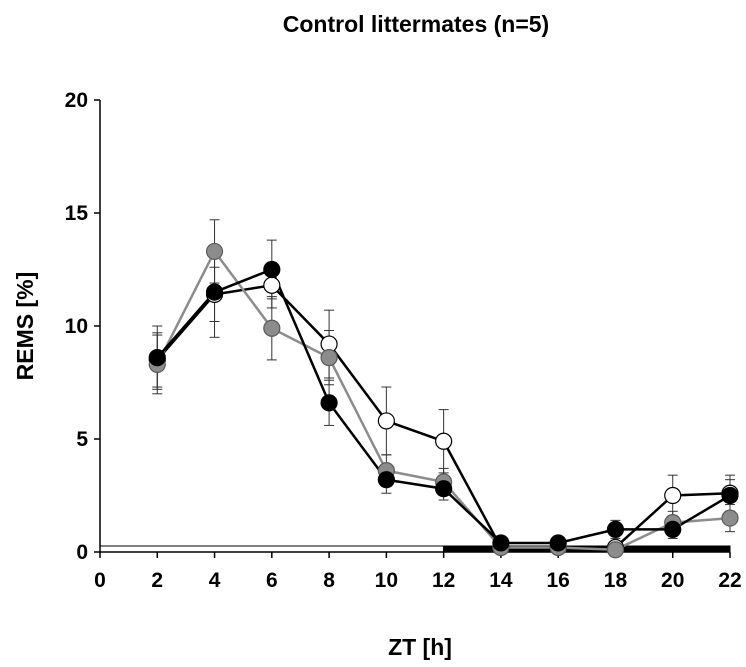 This screenshot has width=746, height=667. What do you see at coordinates (443, 580) in the screenshot?
I see `x-tick-label: 12` at bounding box center [443, 580].